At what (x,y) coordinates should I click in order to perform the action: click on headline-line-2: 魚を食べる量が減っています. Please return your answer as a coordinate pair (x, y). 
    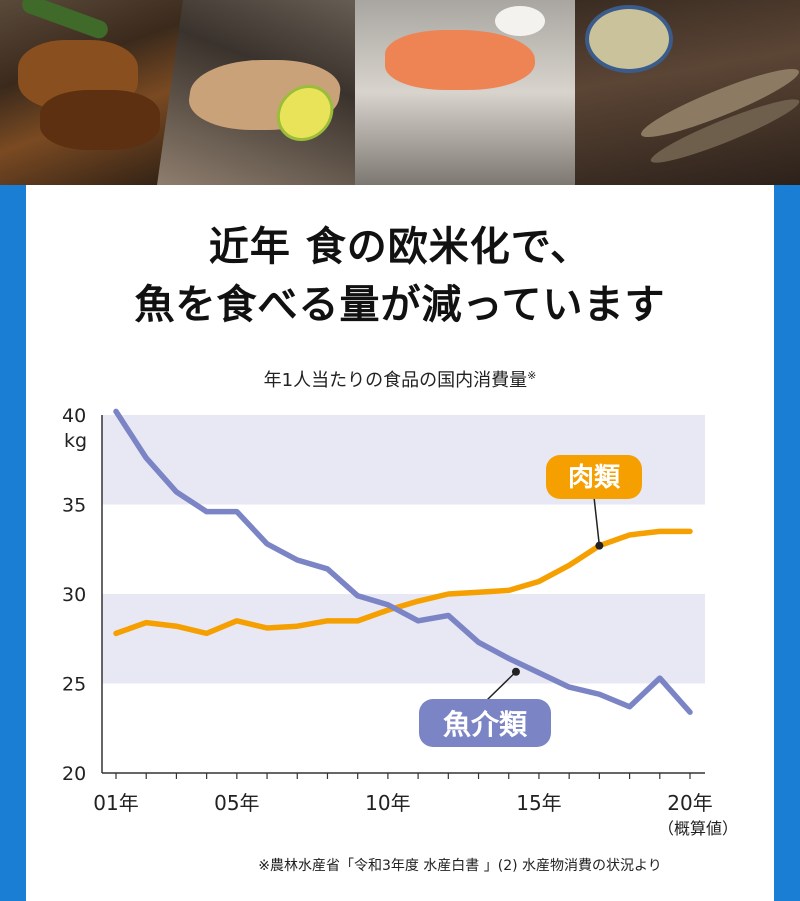
    Looking at the image, I should click on (400, 305).